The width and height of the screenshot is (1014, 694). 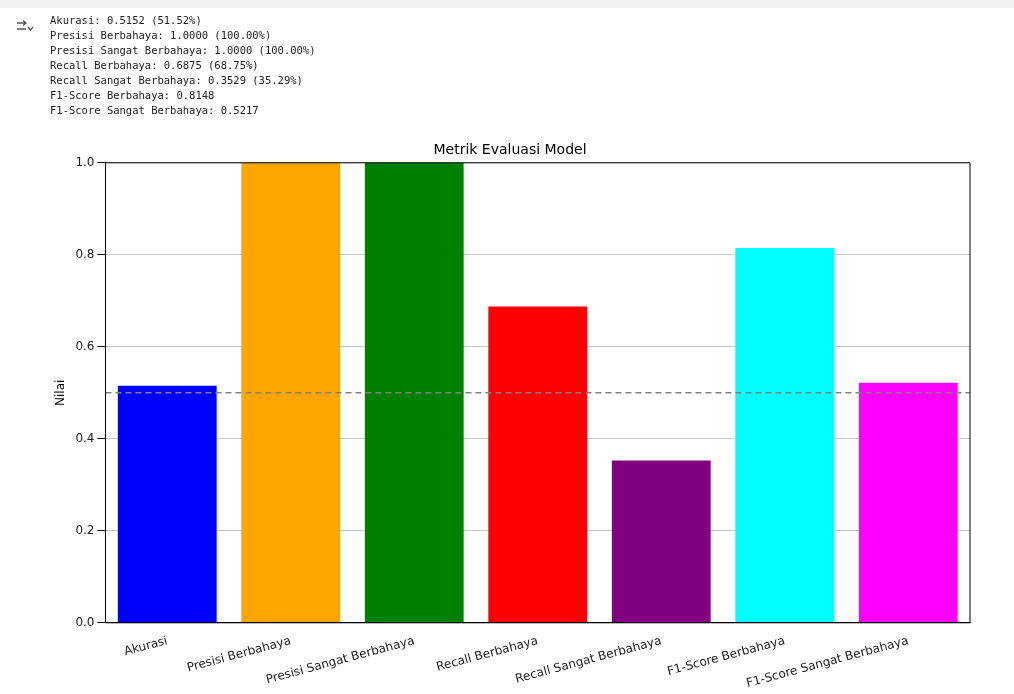 What do you see at coordinates (510, 149) in the screenshot?
I see `chart-title: Metrik Evaluasi Model` at bounding box center [510, 149].